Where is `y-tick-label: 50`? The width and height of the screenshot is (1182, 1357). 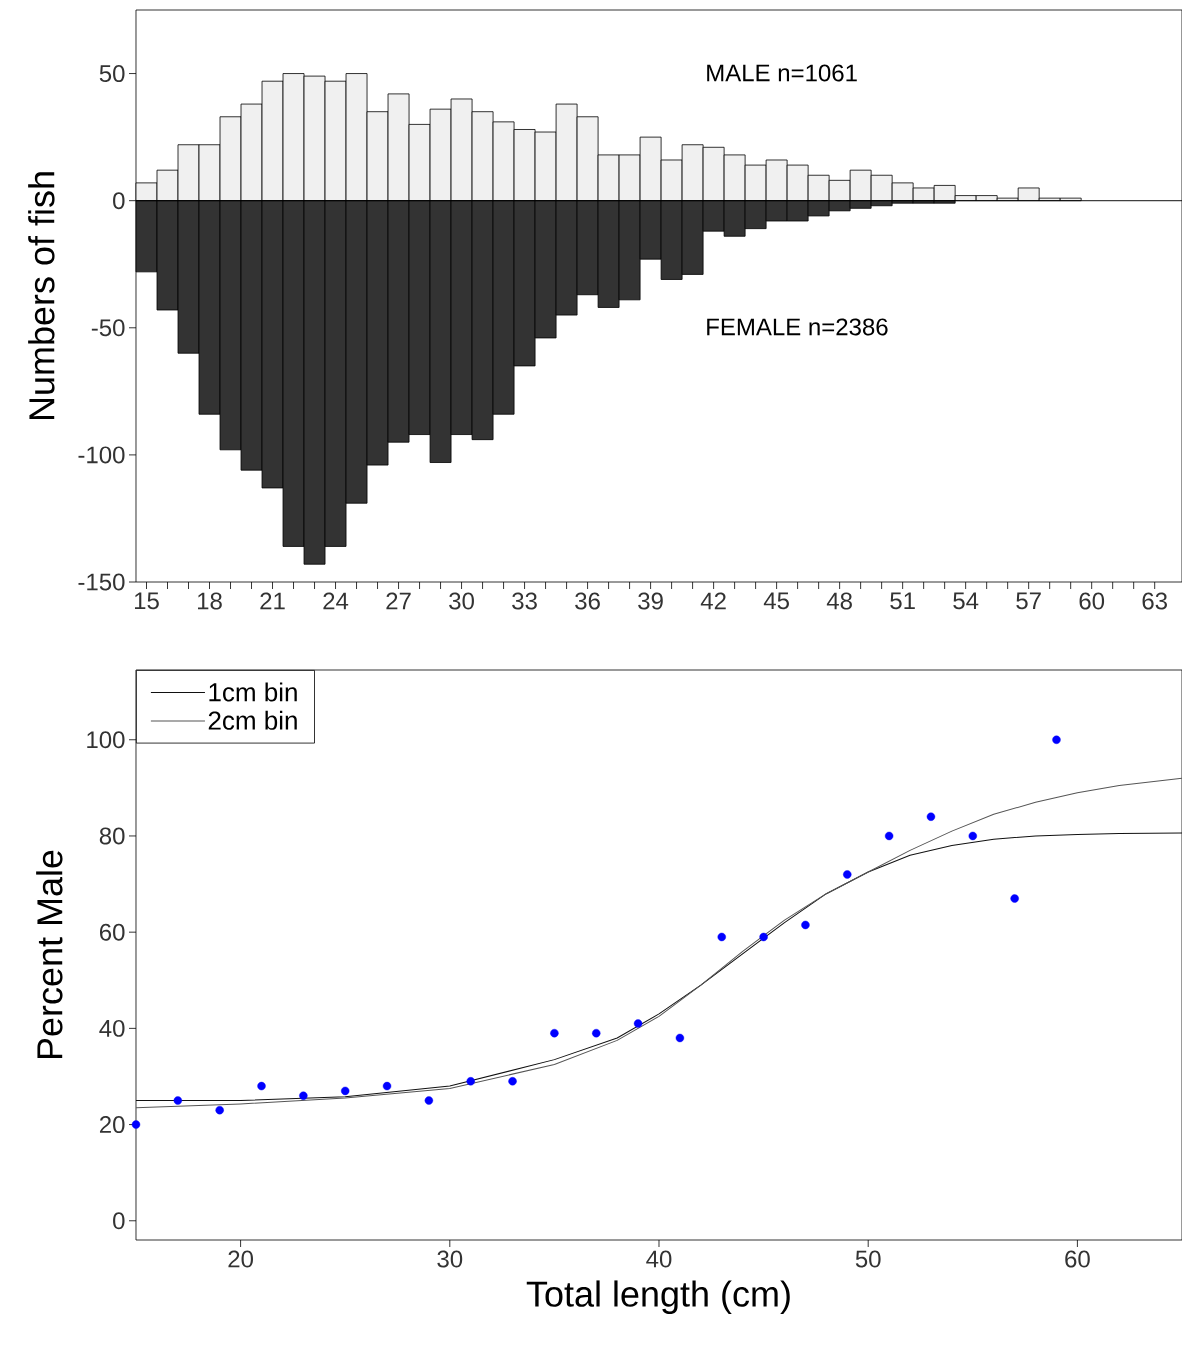
y-tick-label: 50 is located at coordinates (112, 74).